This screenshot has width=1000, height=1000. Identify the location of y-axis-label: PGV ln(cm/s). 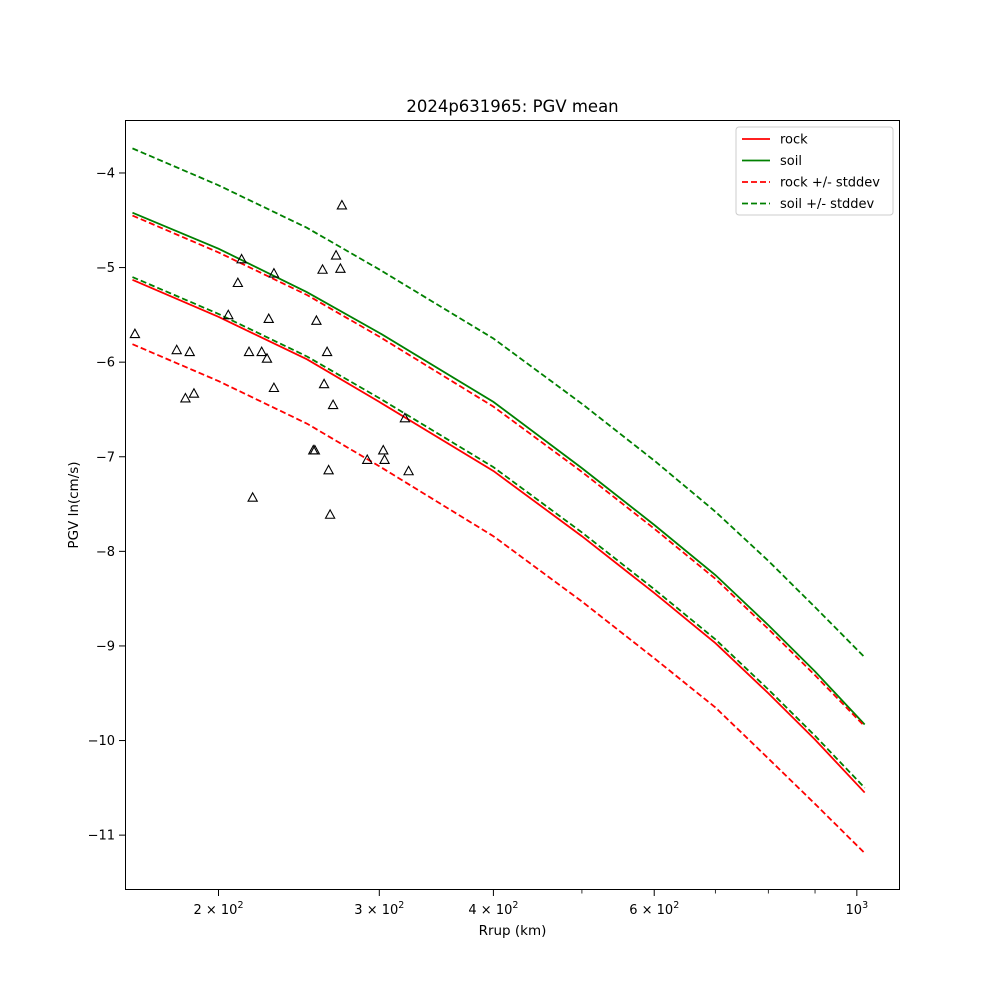
(74, 504).